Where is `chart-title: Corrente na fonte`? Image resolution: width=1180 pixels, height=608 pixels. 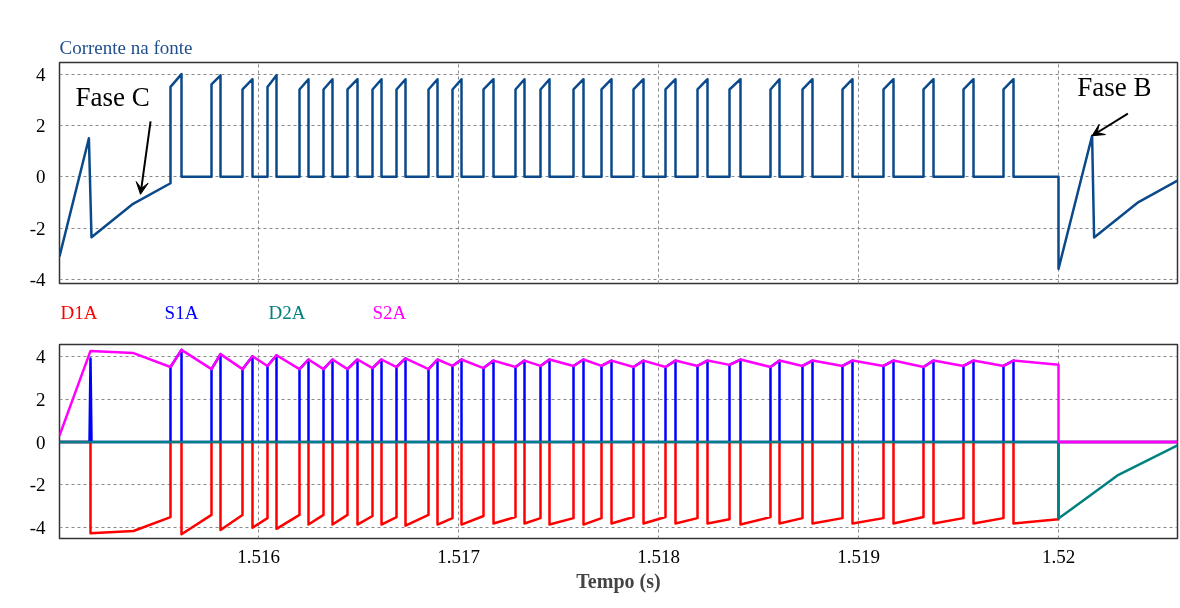 chart-title: Corrente na fonte is located at coordinates (126, 47).